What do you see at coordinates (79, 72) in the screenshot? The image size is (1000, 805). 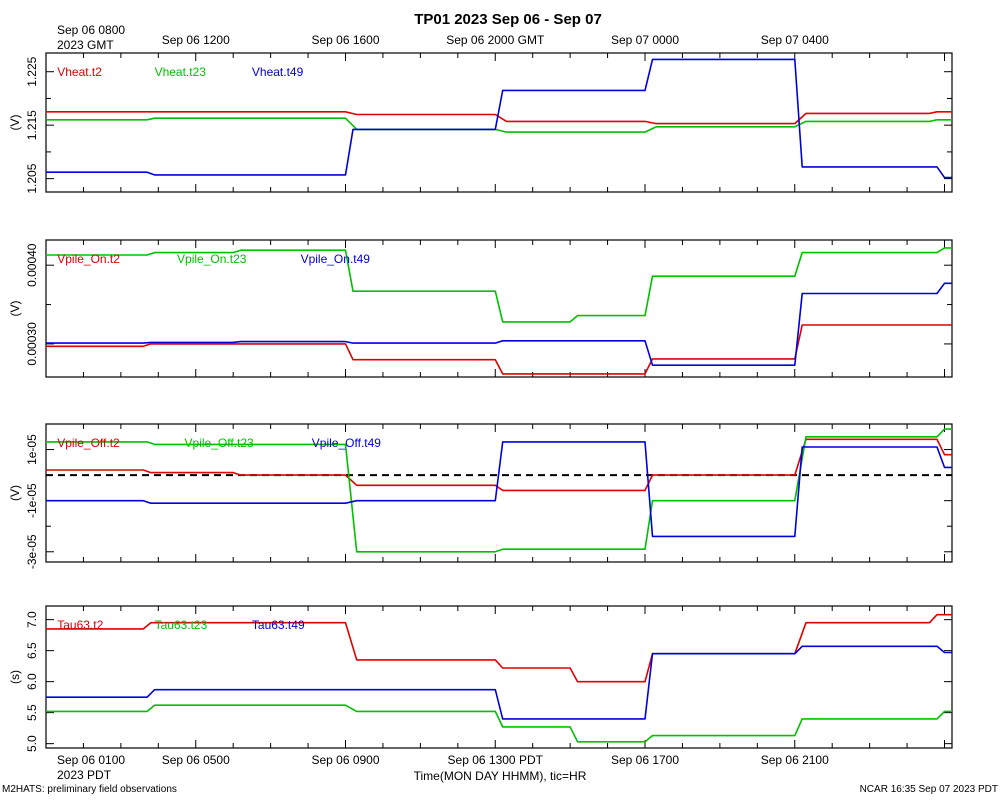 I see `legend-Vheat.t2: Vheat.t2` at bounding box center [79, 72].